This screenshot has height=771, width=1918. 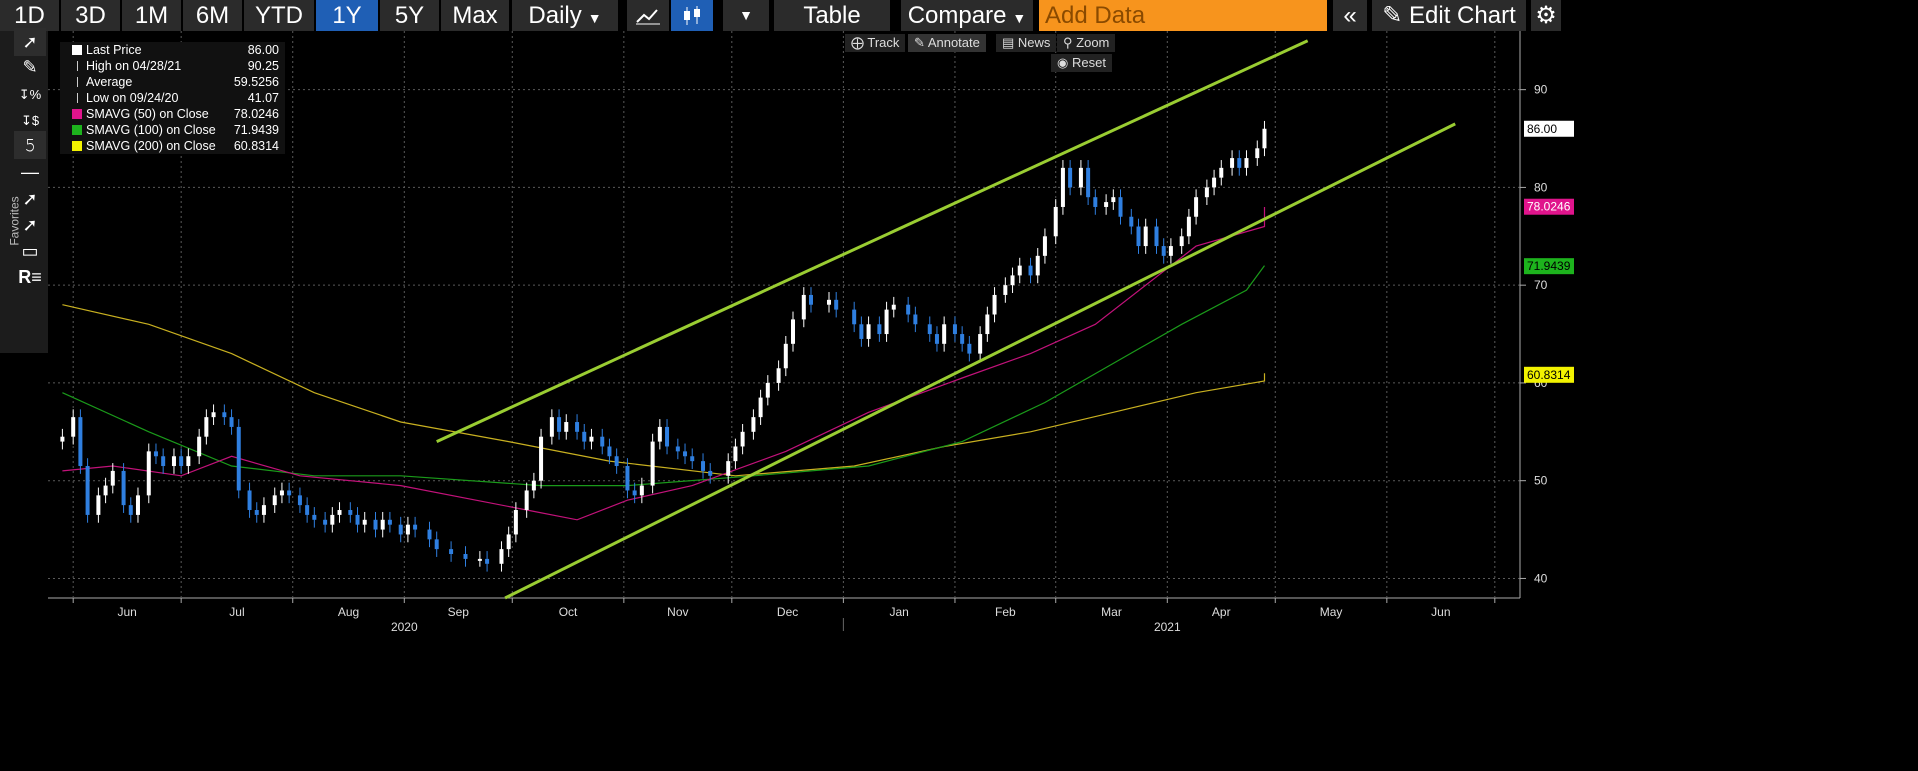 What do you see at coordinates (1081, 63) in the screenshot?
I see `reset-button: ◉ Reset` at bounding box center [1081, 63].